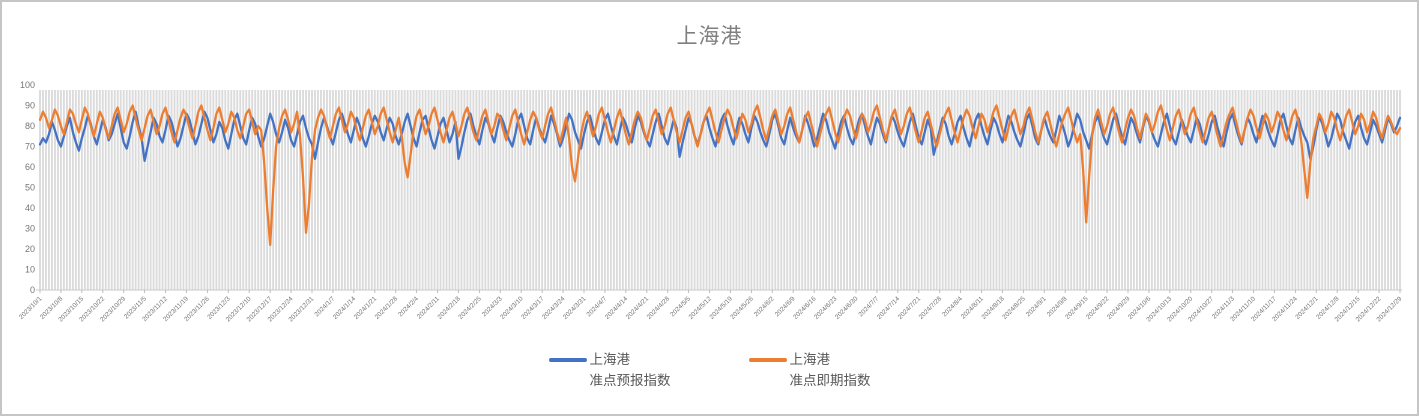 Image resolution: width=1419 pixels, height=416 pixels. Describe the element at coordinates (709, 36) in the screenshot. I see `chart-title: 上海港` at that location.